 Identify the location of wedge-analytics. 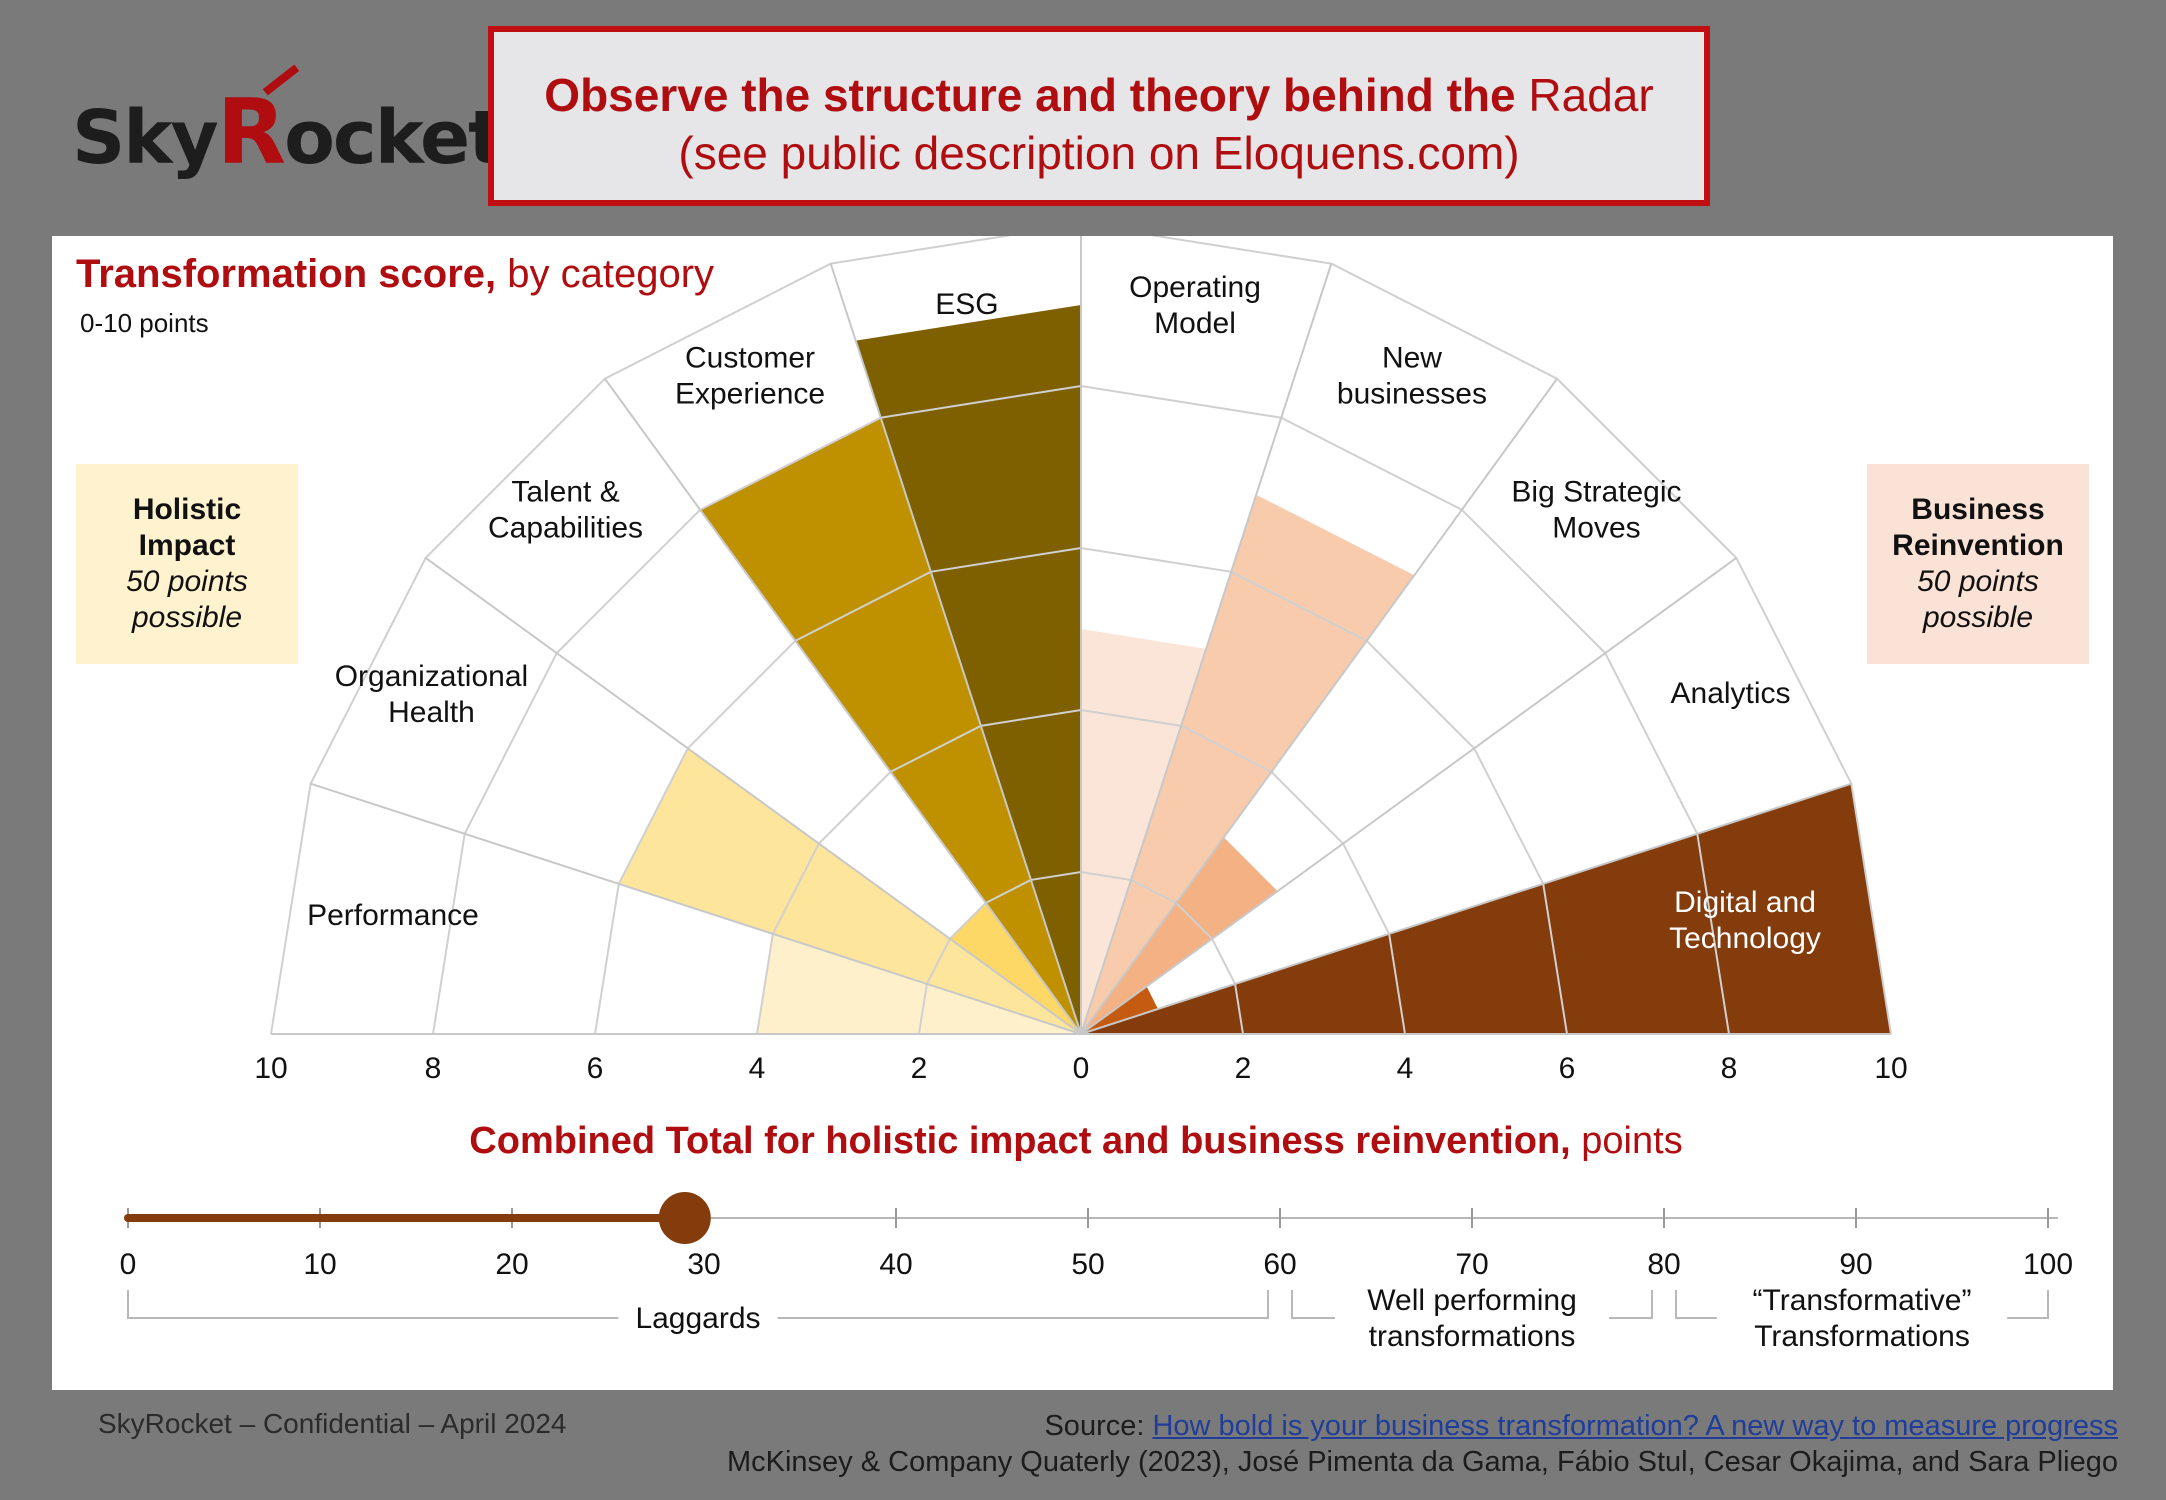
(1120, 1010).